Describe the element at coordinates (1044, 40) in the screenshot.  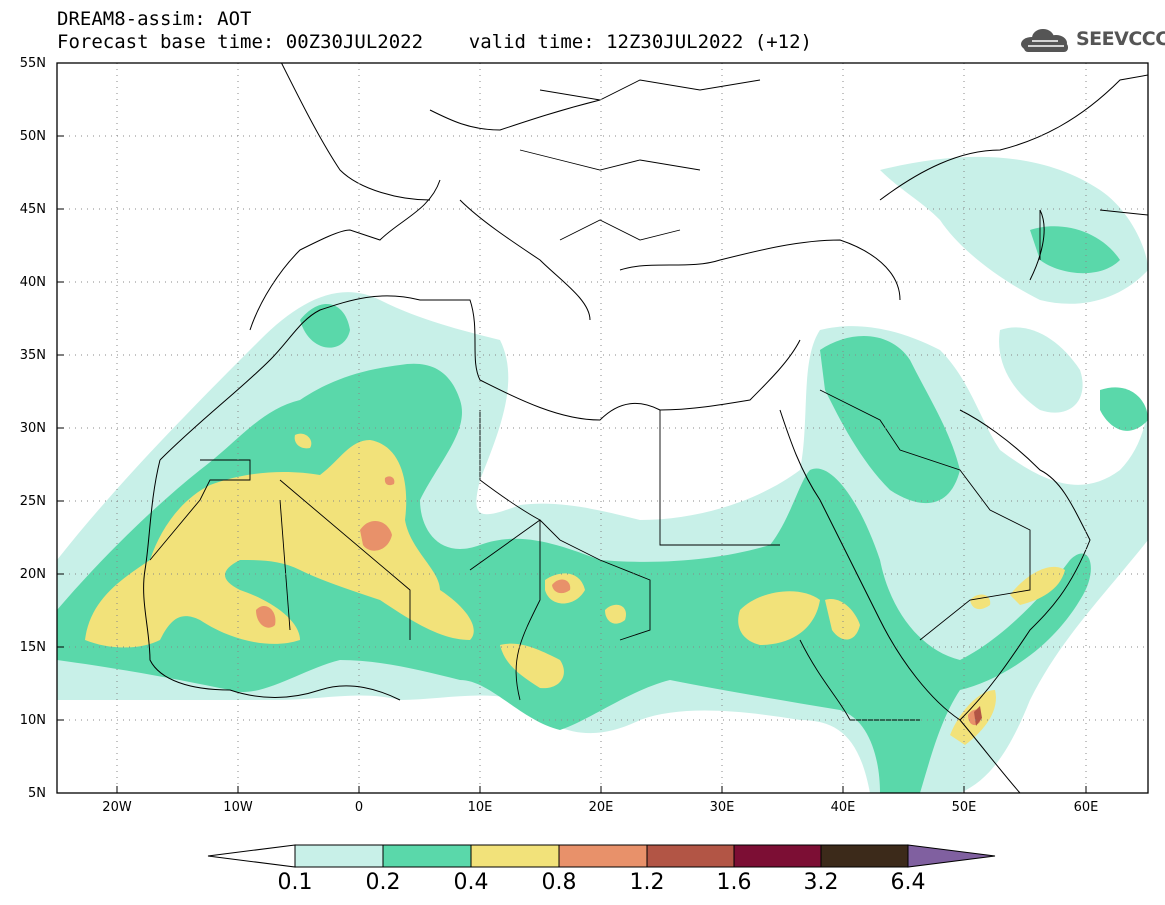
I see `cloud-logo-icon` at that location.